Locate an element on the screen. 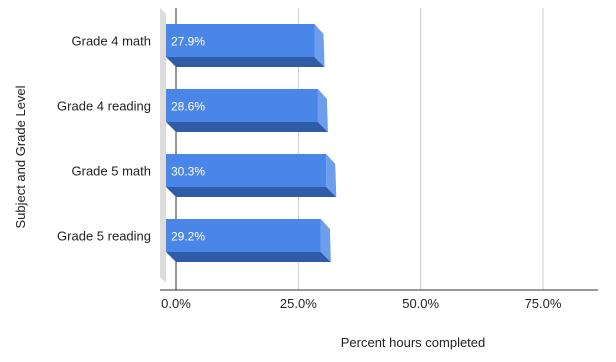 This screenshot has height=362, width=616. y-axis-title: Subject and Grade Level is located at coordinates (20, 156).